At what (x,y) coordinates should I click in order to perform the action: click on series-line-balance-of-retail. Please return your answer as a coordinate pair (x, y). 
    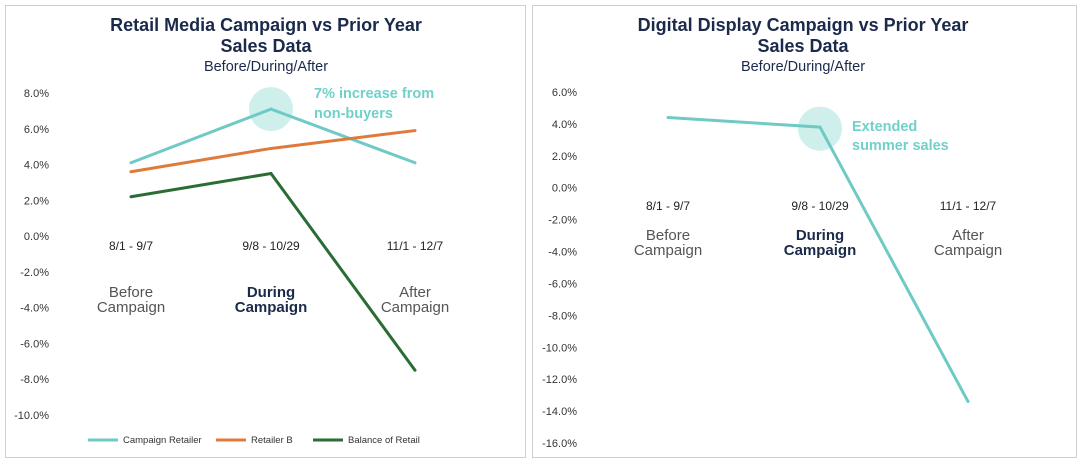
    Looking at the image, I should click on (273, 271).